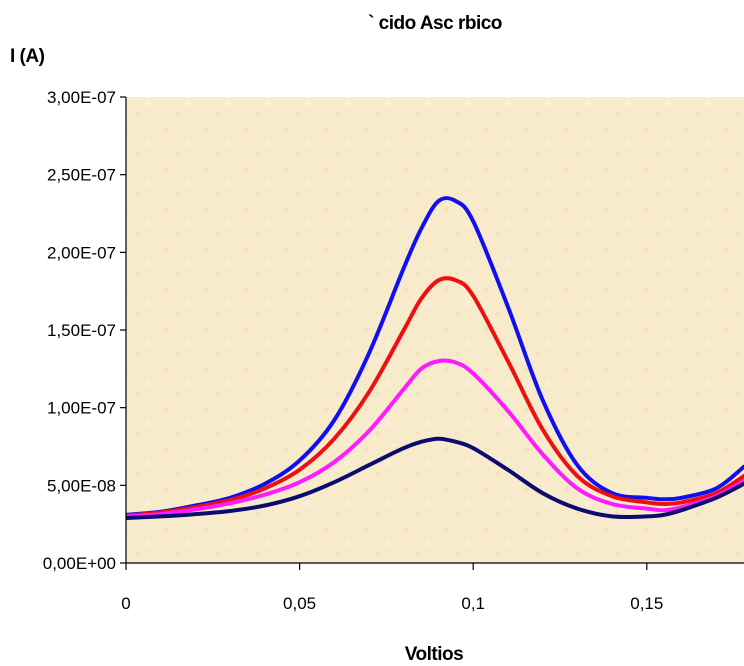 The width and height of the screenshot is (744, 666). Describe the element at coordinates (646, 603) in the screenshot. I see `x-tick-label: 0,15` at that location.